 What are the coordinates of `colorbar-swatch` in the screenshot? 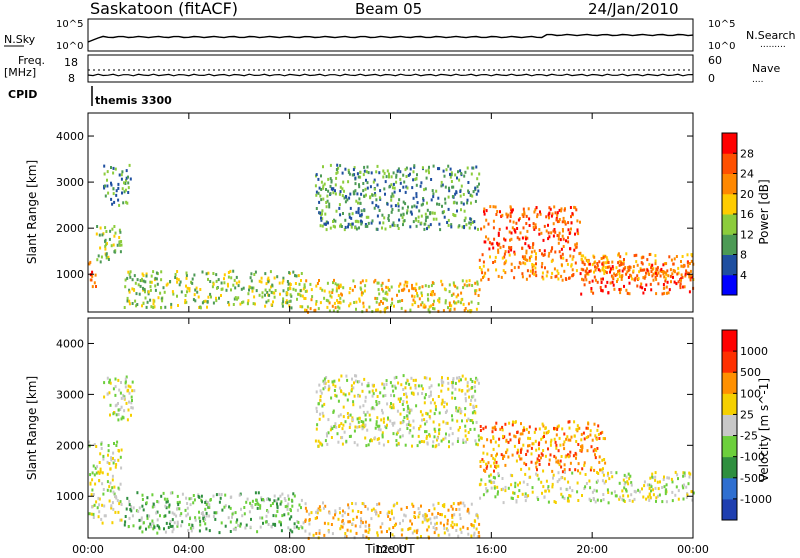 It's located at (729, 224).